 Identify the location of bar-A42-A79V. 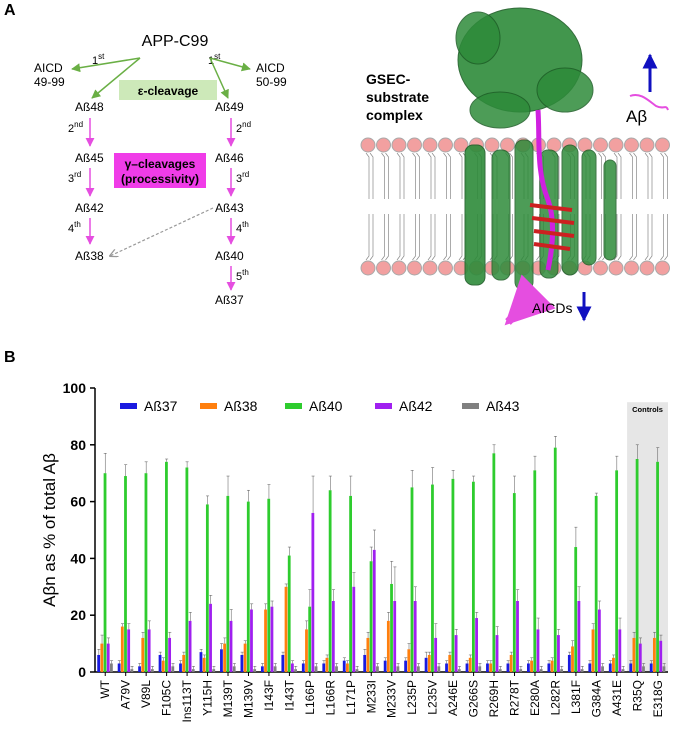
(129, 650).